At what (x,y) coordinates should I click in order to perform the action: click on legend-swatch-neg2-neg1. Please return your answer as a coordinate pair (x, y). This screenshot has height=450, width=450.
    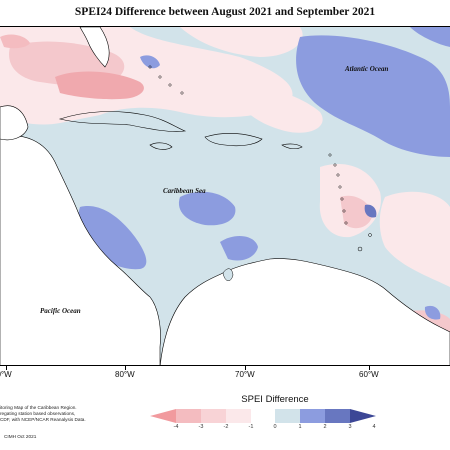
    Looking at the image, I should click on (213, 416).